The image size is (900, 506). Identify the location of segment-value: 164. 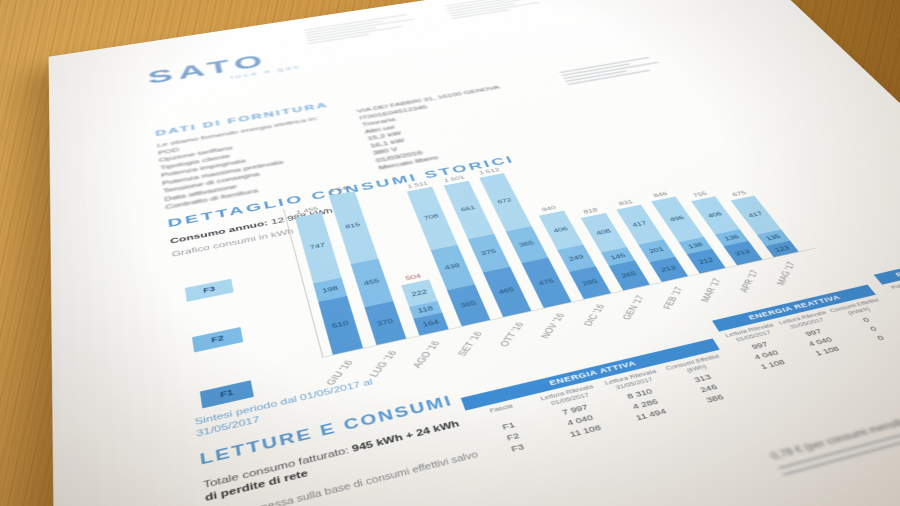
(431, 324).